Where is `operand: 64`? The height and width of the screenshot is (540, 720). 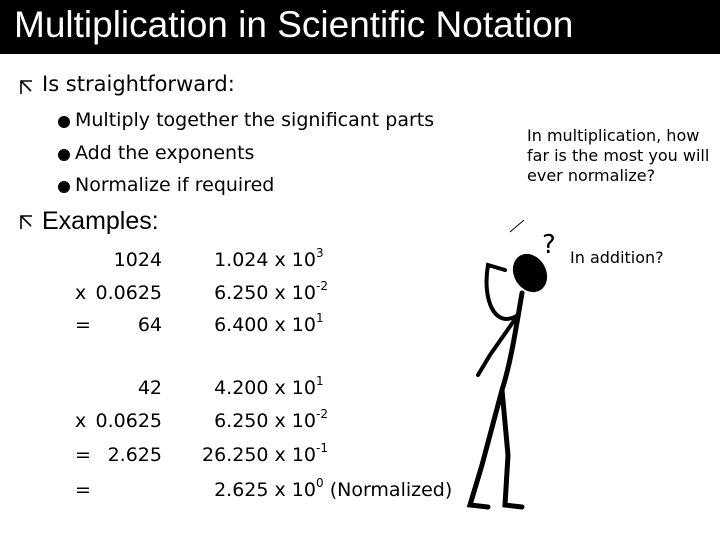 operand: 64 is located at coordinates (149, 325).